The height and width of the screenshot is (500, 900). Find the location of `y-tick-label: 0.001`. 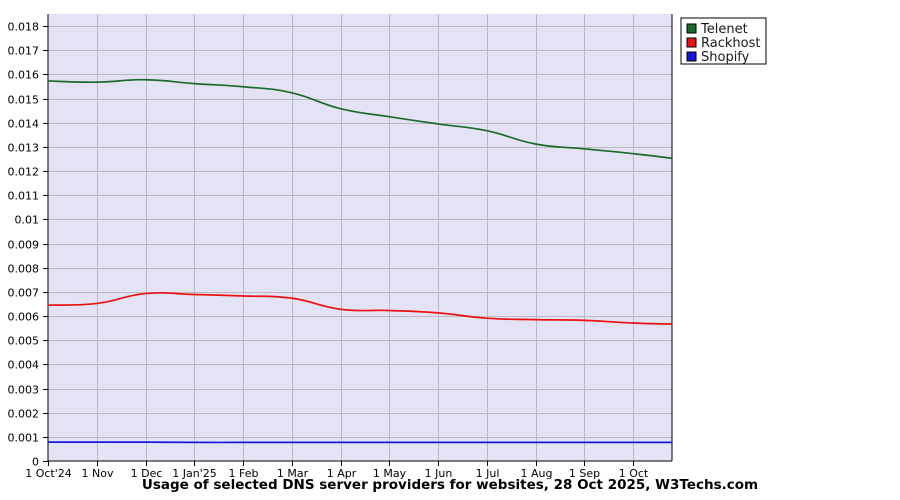

y-tick-label: 0.001 is located at coordinates (24, 438).